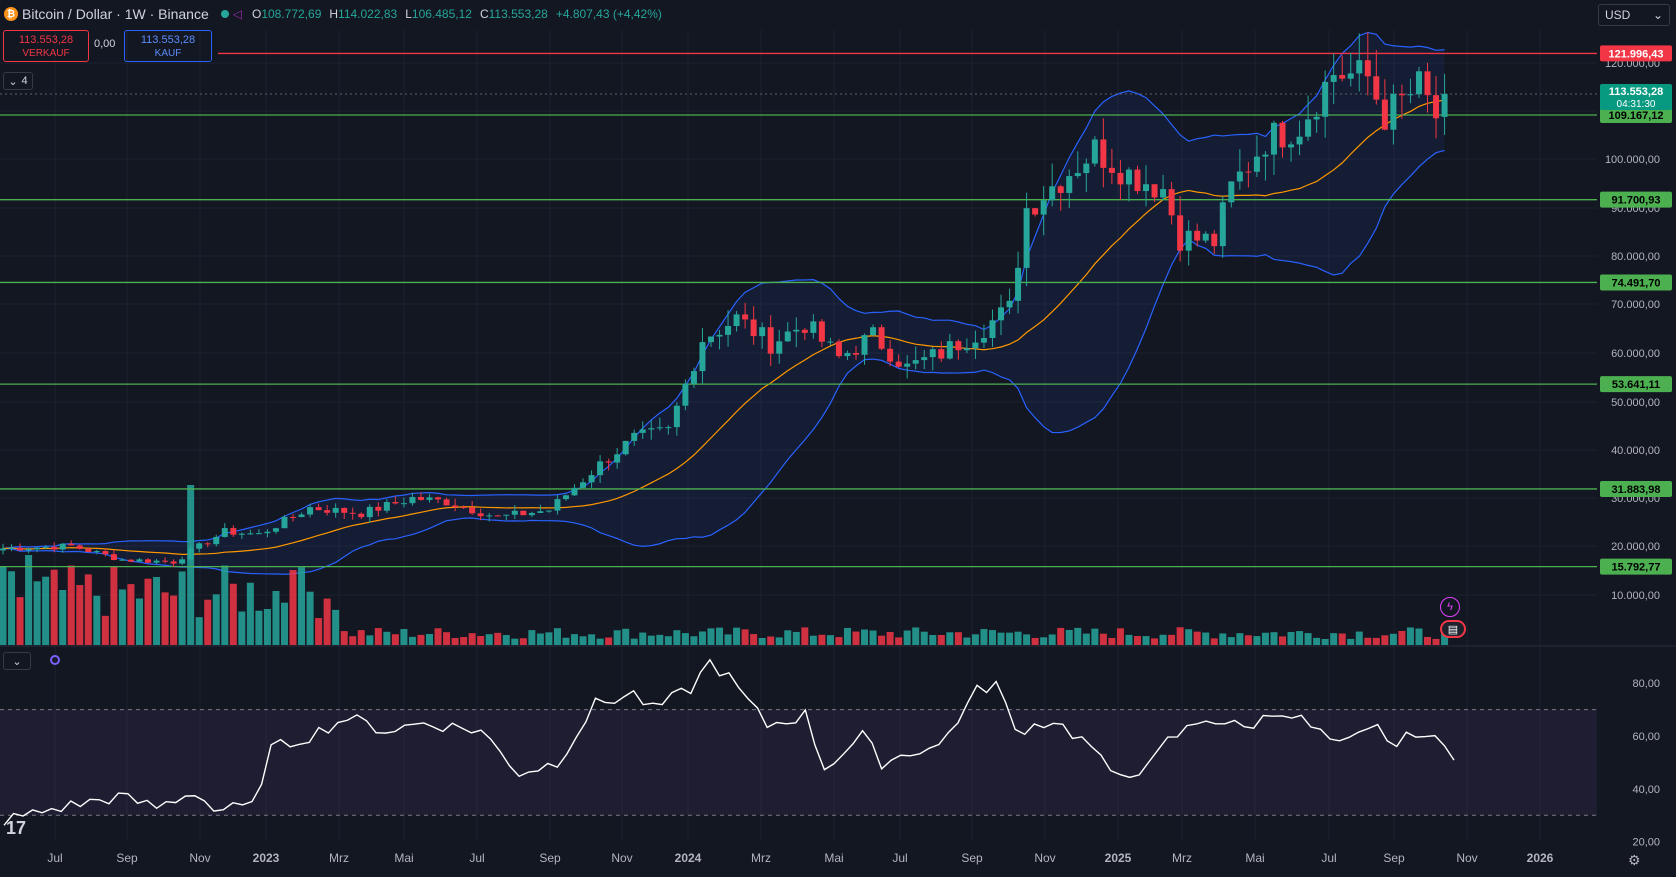 The image size is (1676, 877). What do you see at coordinates (237, 14) in the screenshot?
I see `indicator-flow-icon: ◁` at bounding box center [237, 14].